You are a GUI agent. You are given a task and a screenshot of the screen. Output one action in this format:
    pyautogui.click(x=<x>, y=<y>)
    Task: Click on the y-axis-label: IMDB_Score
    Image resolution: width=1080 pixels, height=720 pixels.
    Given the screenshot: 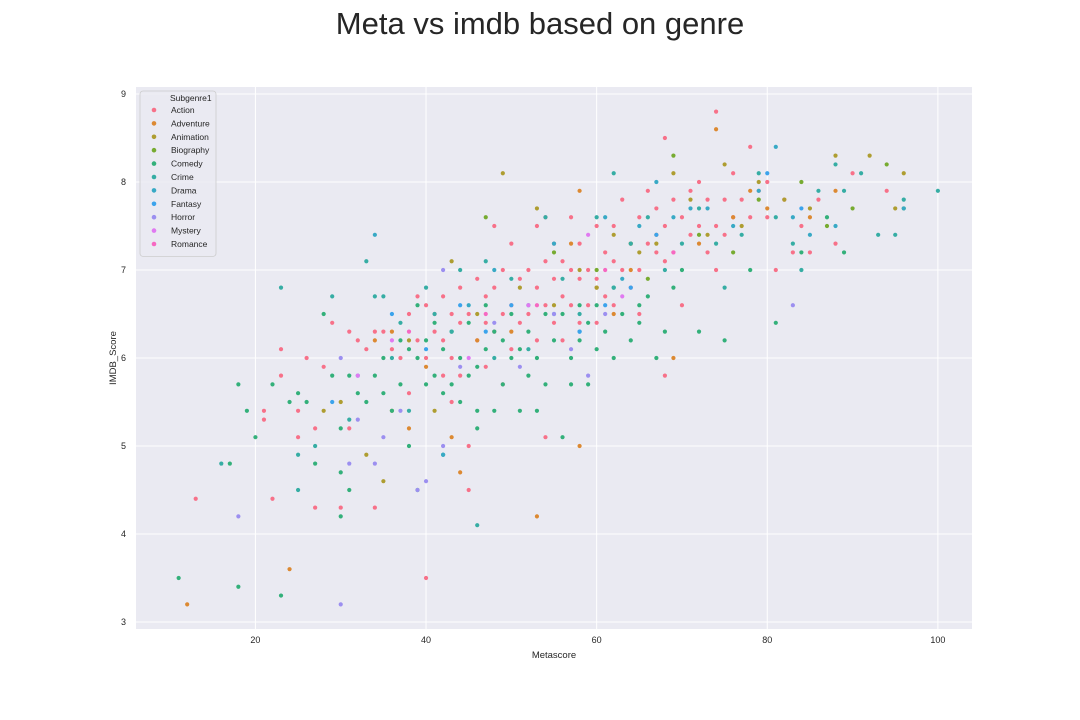 What is the action you would take?
    pyautogui.click(x=113, y=358)
    